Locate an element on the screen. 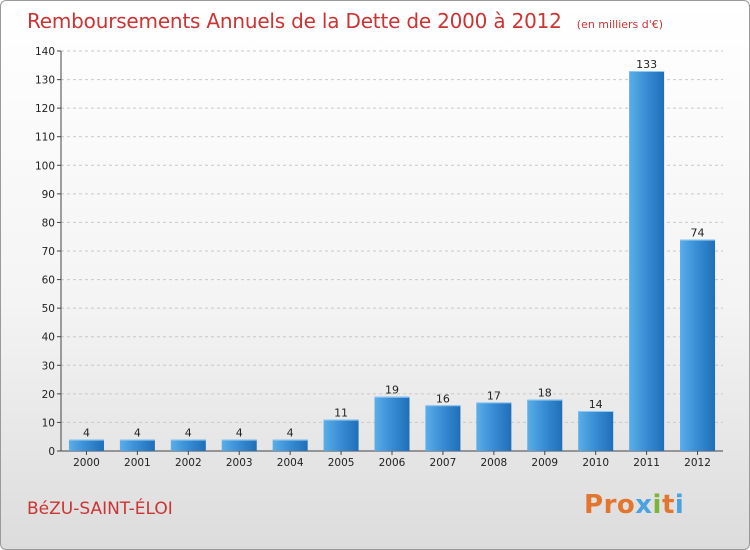  chart-unit: (en milliers d'€) is located at coordinates (620, 24).